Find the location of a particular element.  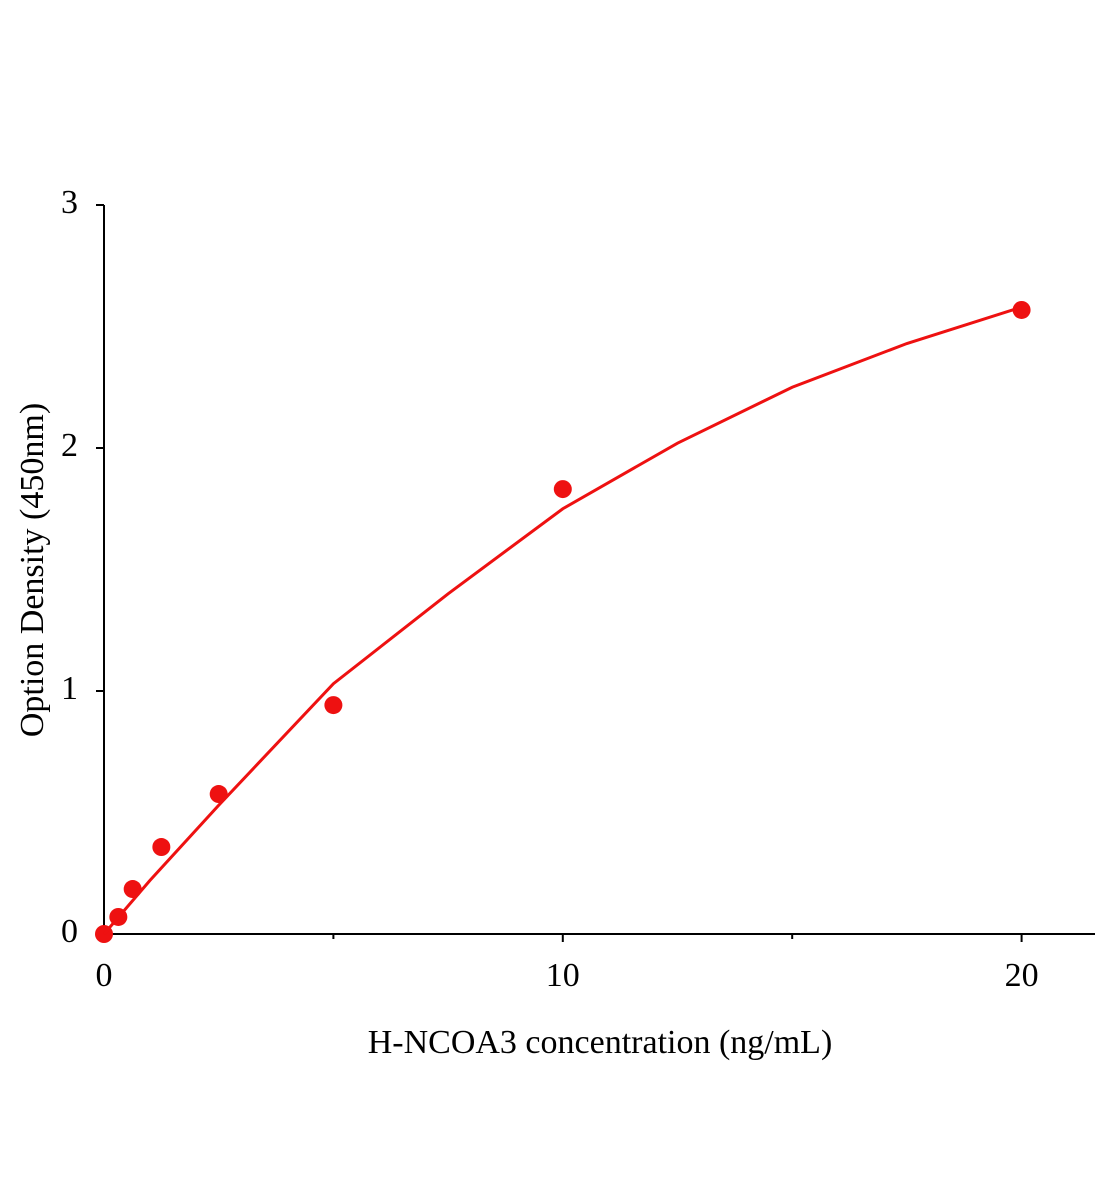

y-tick-label: 2 is located at coordinates (69, 445).